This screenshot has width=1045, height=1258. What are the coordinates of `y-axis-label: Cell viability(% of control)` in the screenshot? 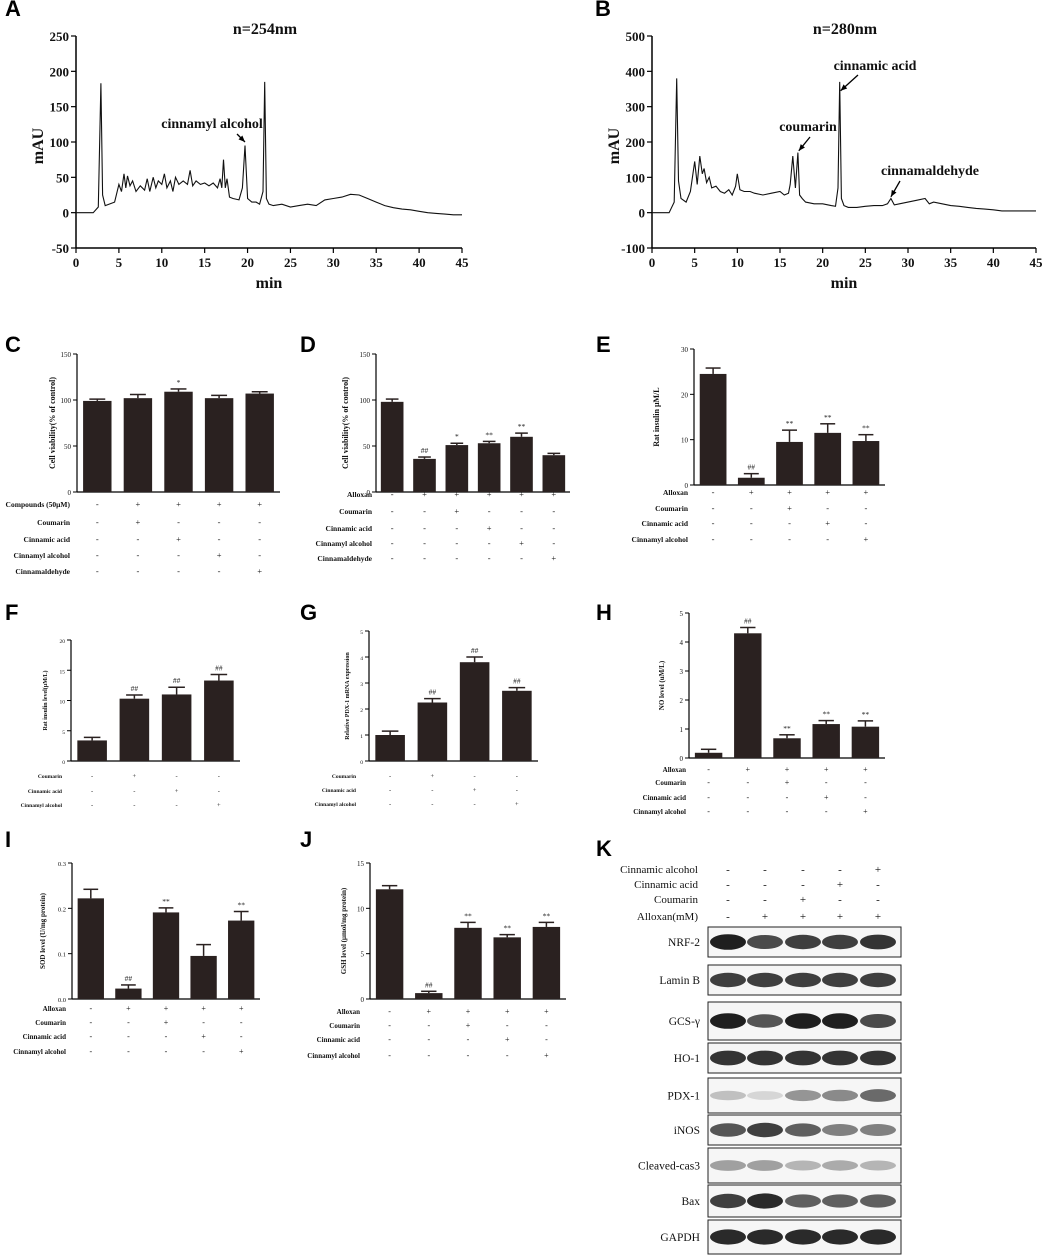 It's located at (345, 423).